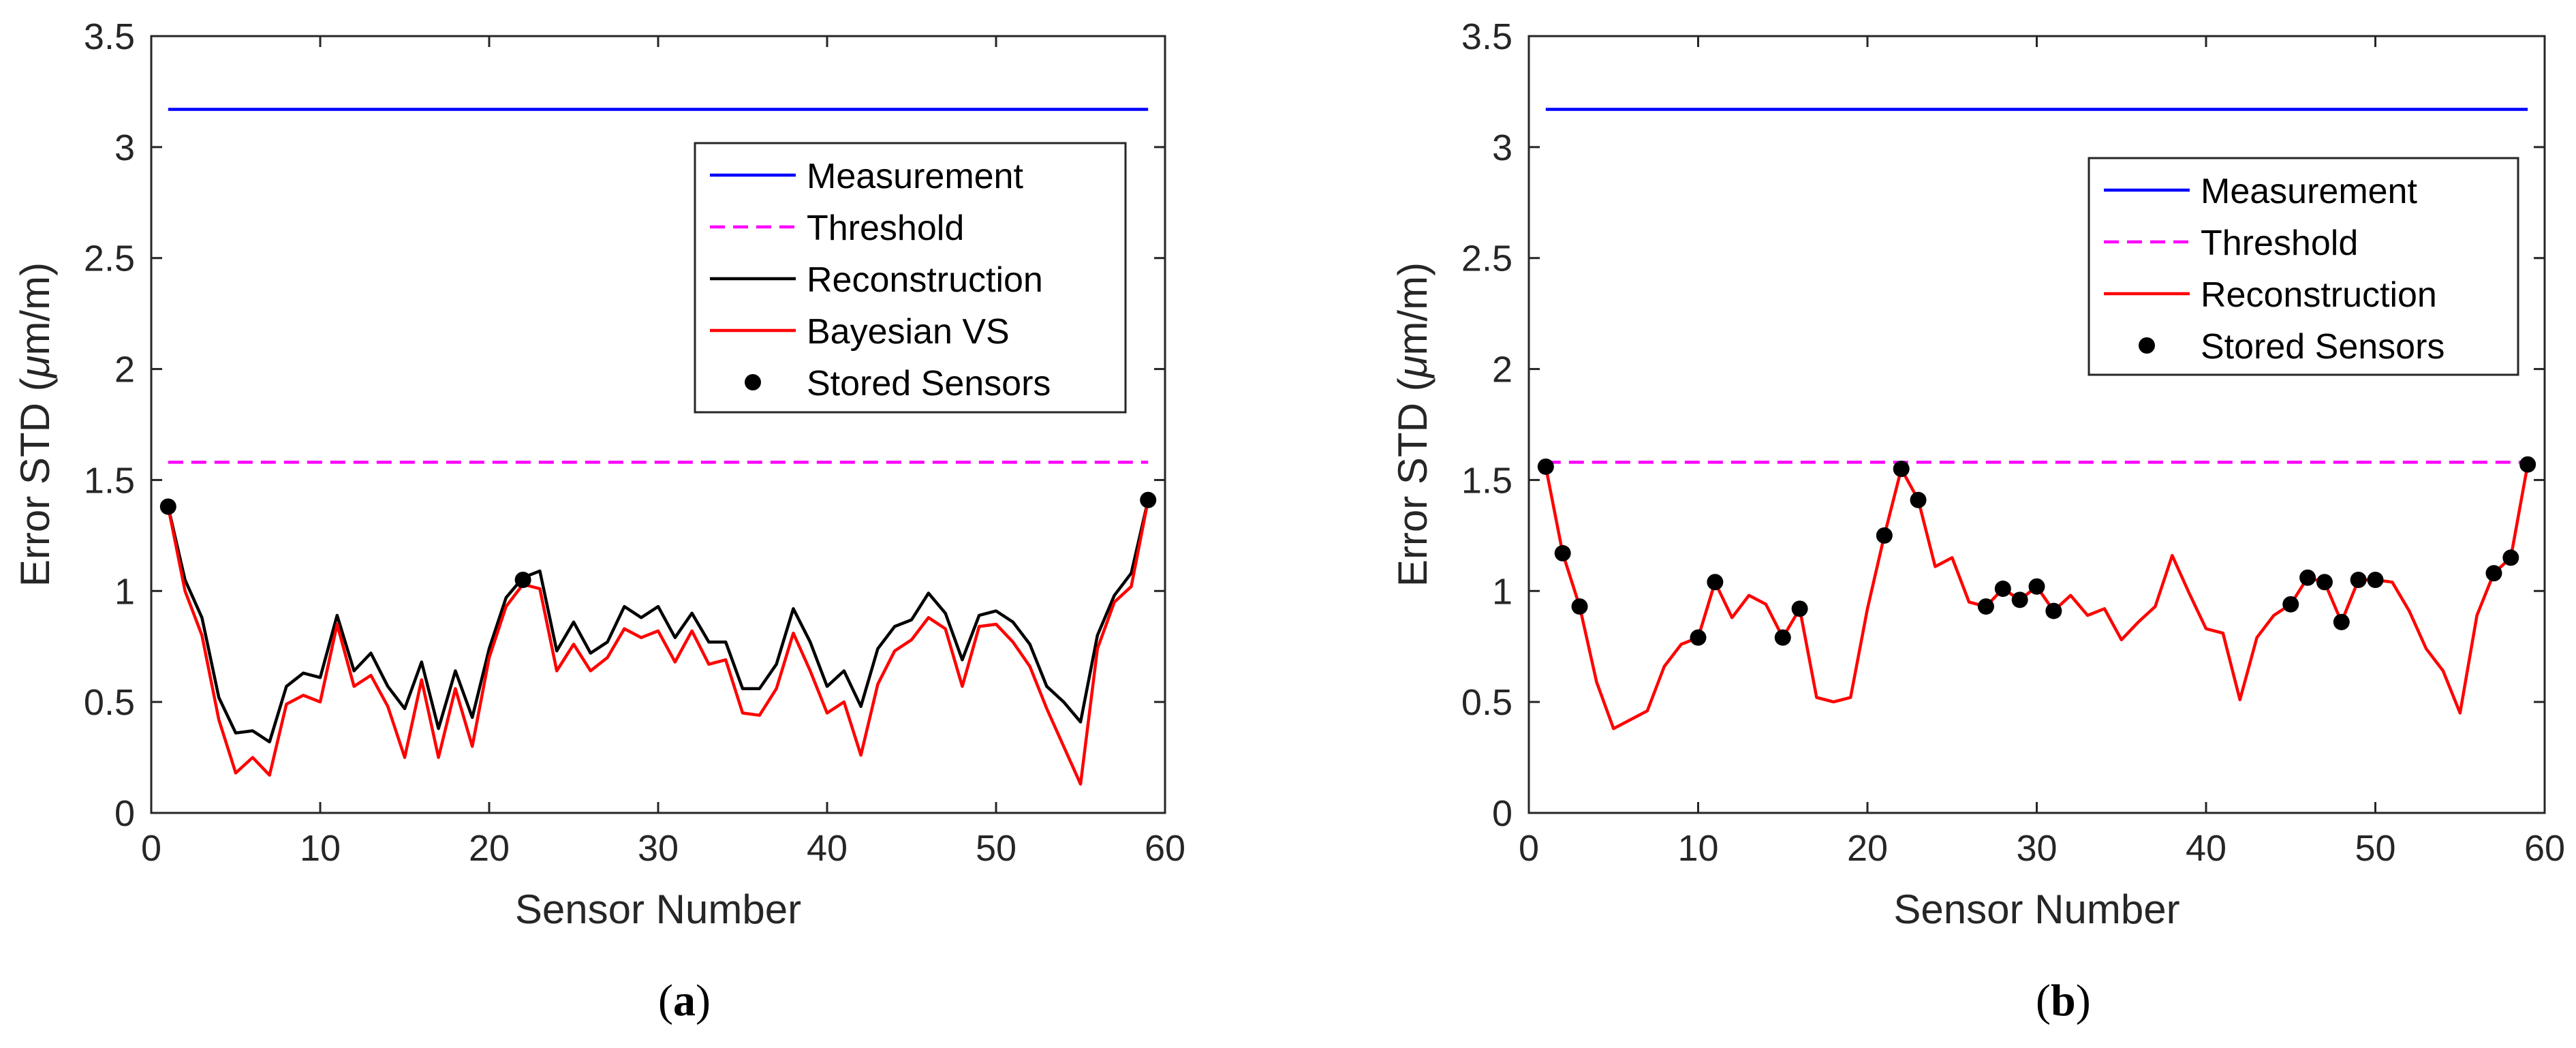  I want to click on bayesian-vs-line, so click(658, 642).